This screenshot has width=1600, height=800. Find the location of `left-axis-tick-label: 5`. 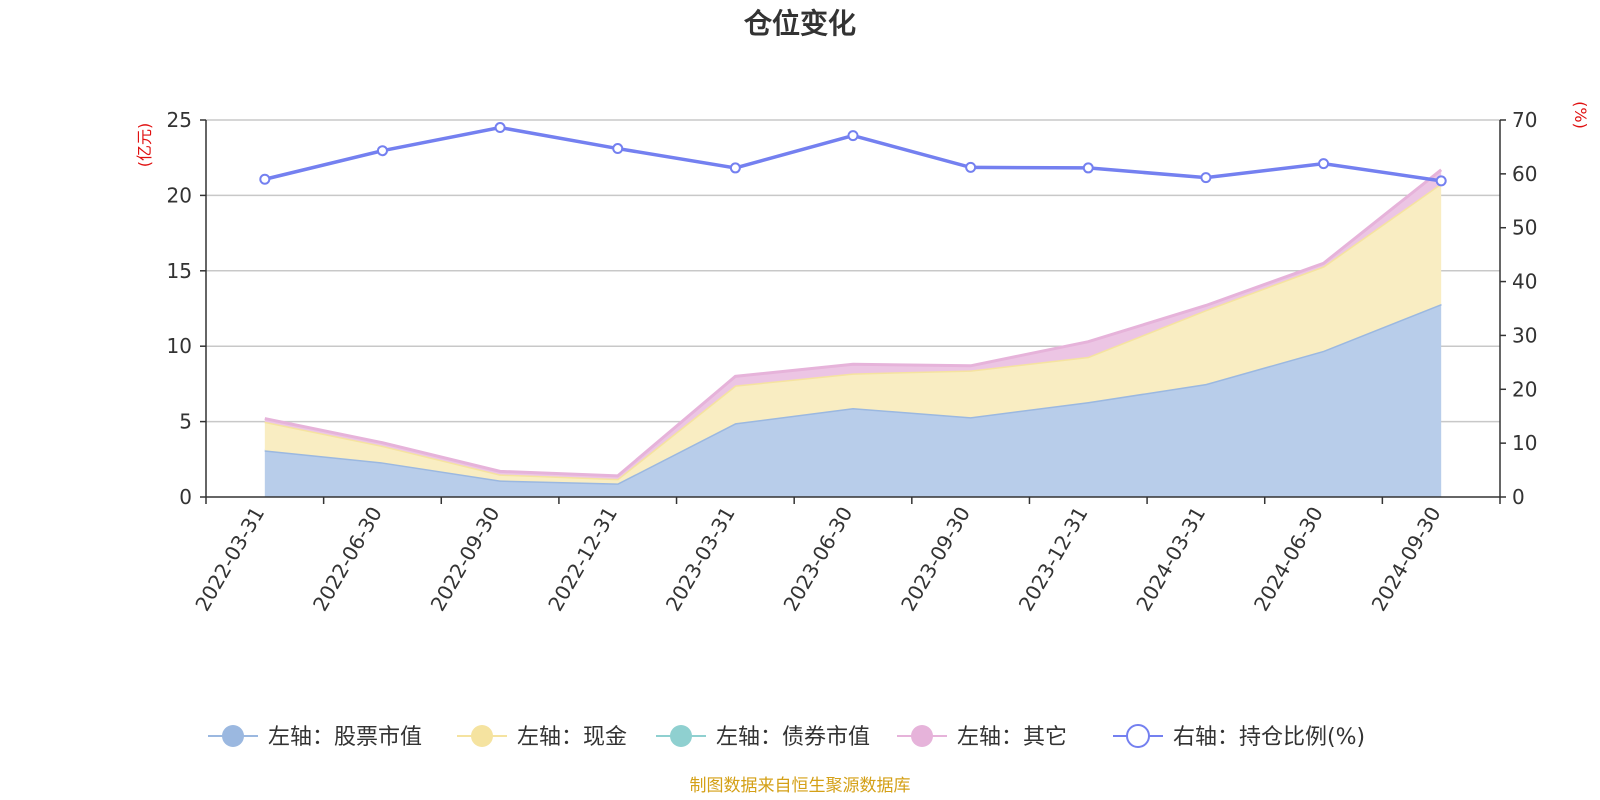

left-axis-tick-label: 5 is located at coordinates (185, 422).